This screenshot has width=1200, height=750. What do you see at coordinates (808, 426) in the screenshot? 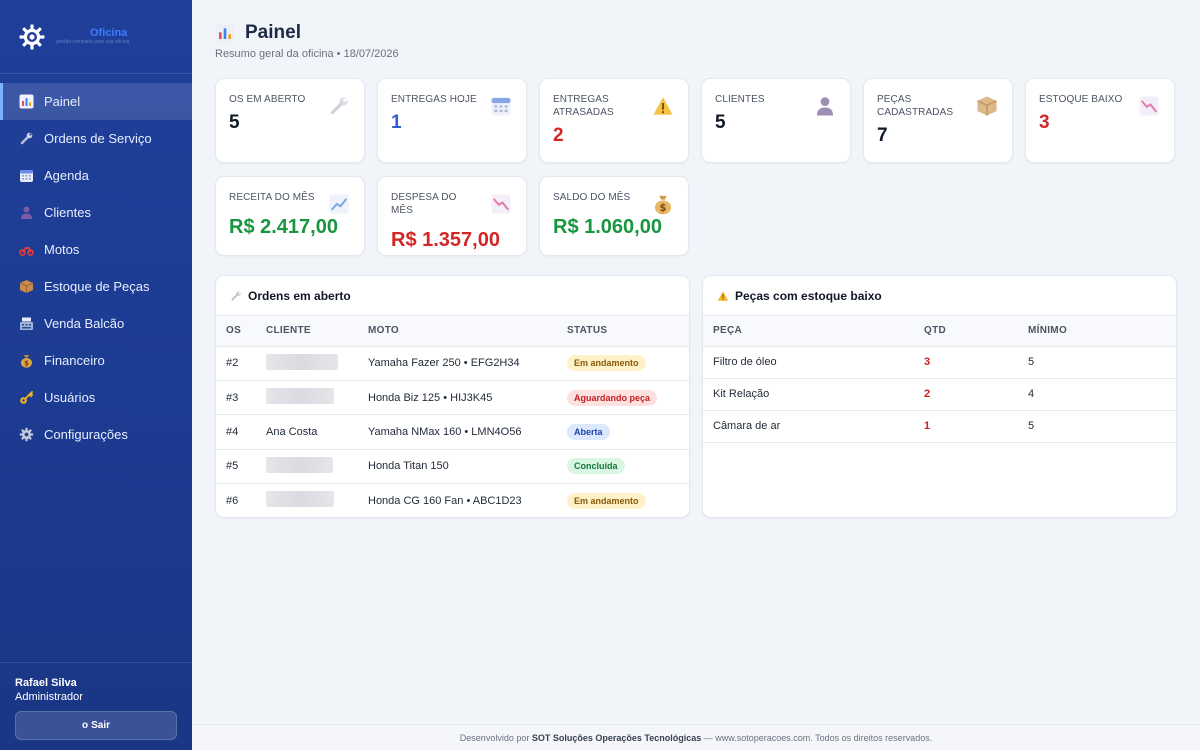
I see `part-name: Câmara de ar` at bounding box center [808, 426].